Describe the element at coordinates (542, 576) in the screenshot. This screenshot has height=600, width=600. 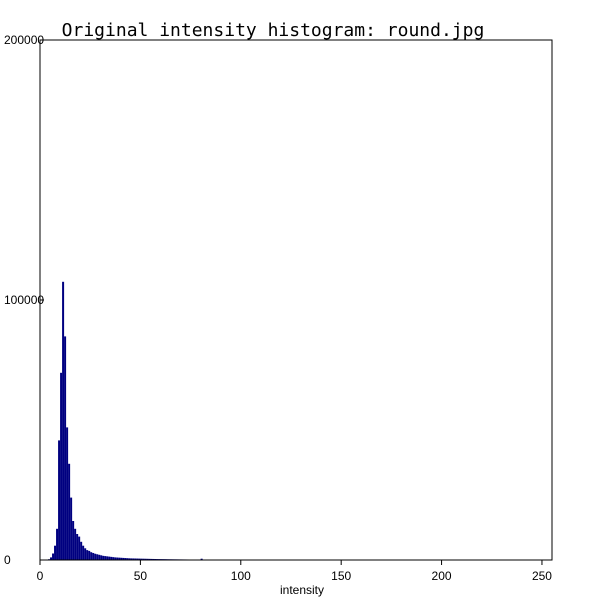
I see `x-tick-label: 250` at that location.